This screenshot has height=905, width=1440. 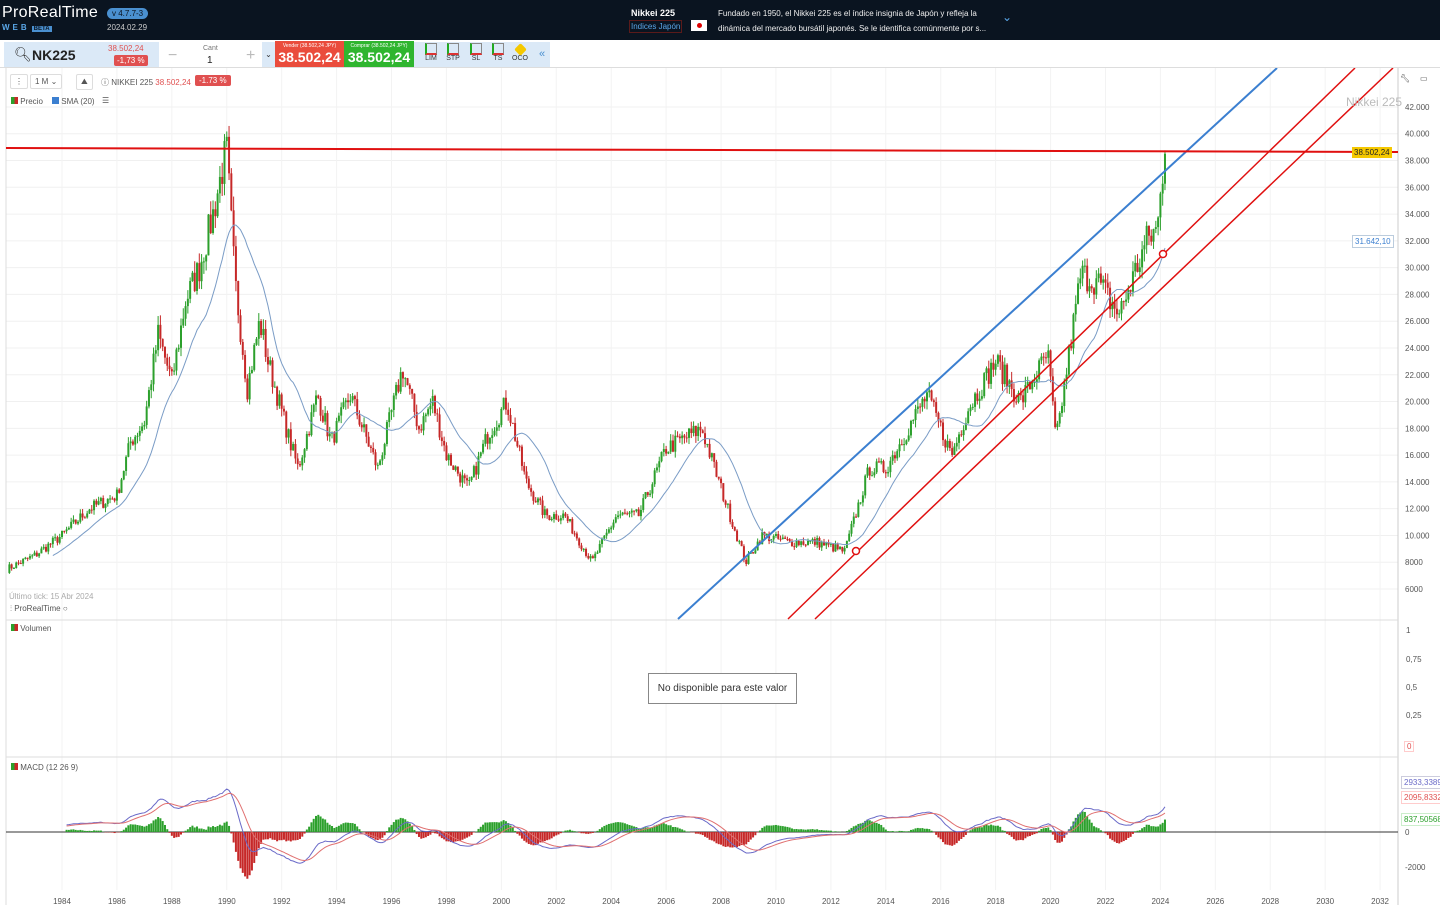 What do you see at coordinates (309, 54) in the screenshot?
I see `sell-button: Vender (38.502,24 JPY) 38.502,24` at bounding box center [309, 54].